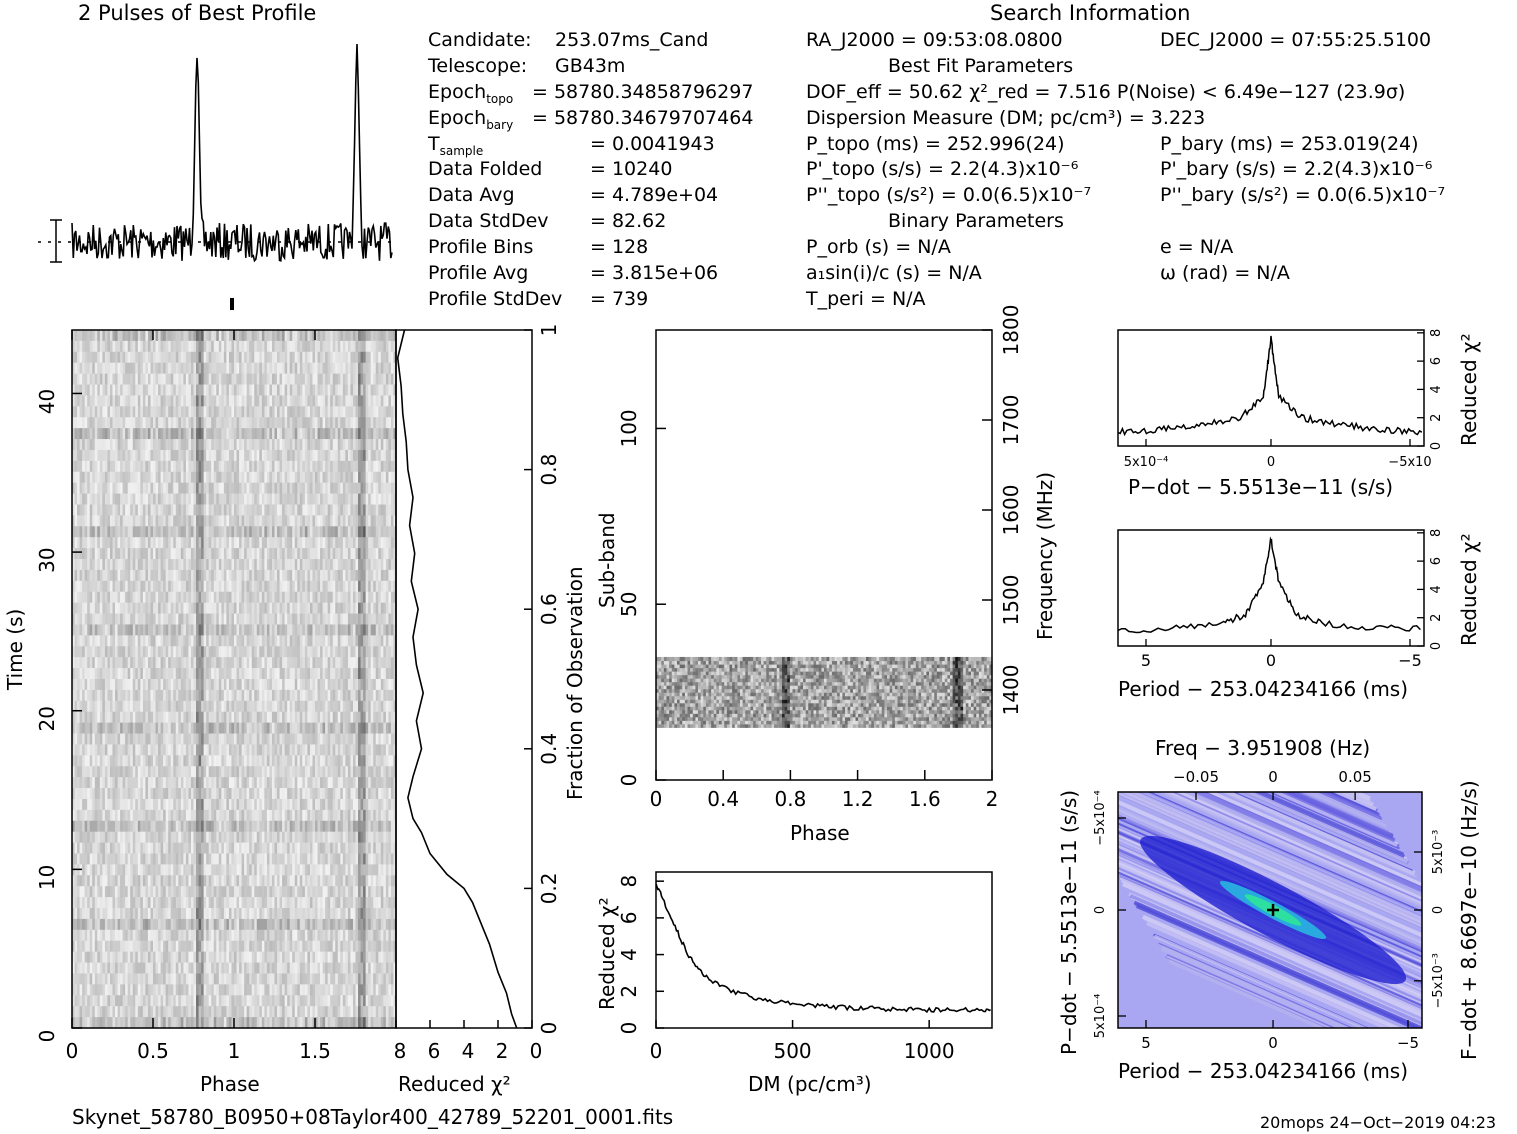  Describe the element at coordinates (1146, 462) in the screenshot. I see `pdot-panel-xtick-label: 5x10⁻⁴` at that location.